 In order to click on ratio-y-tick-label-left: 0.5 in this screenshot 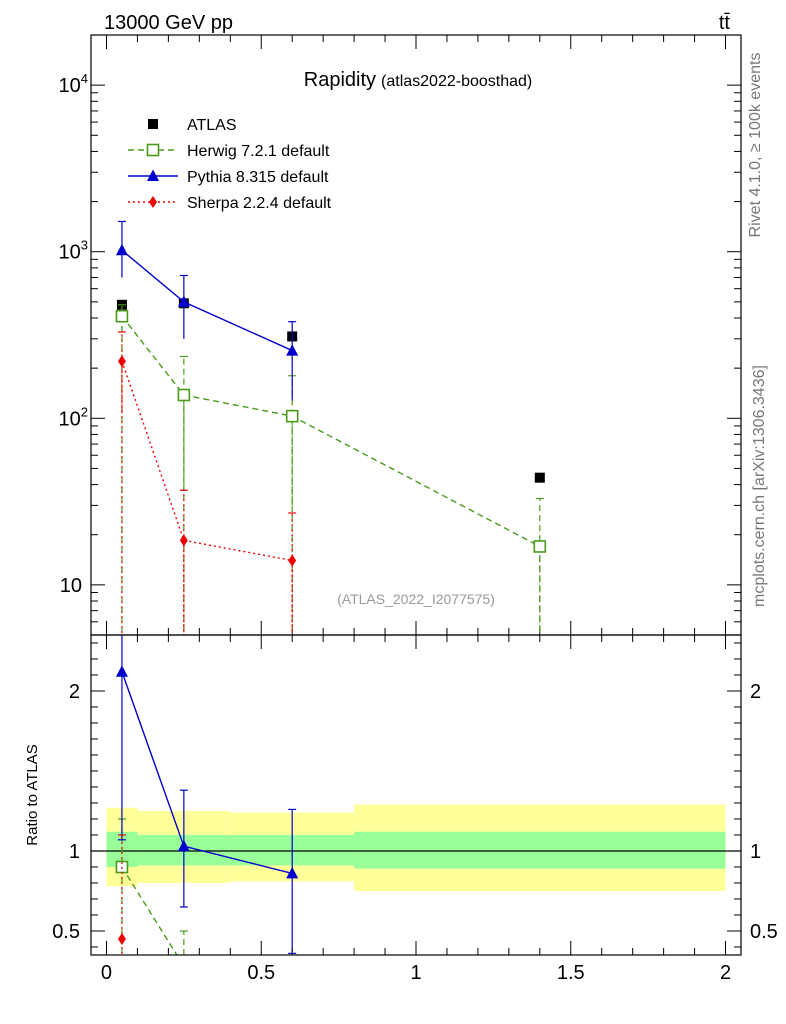, I will do `click(66, 932)`.